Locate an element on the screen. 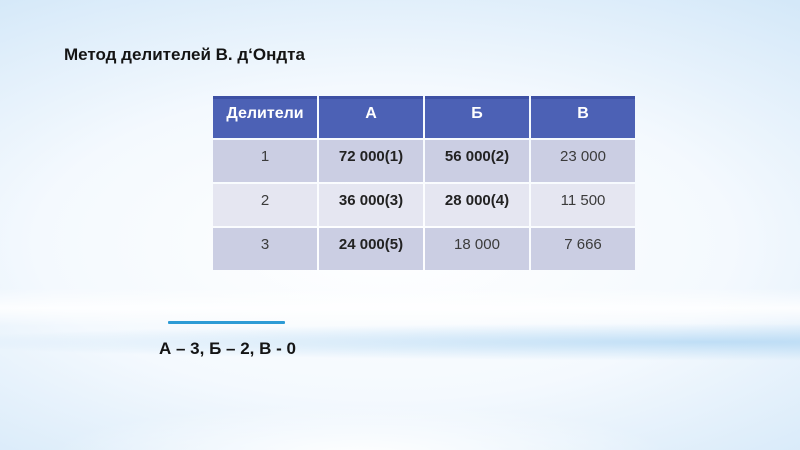  table-header-party-v: В is located at coordinates (583, 117).